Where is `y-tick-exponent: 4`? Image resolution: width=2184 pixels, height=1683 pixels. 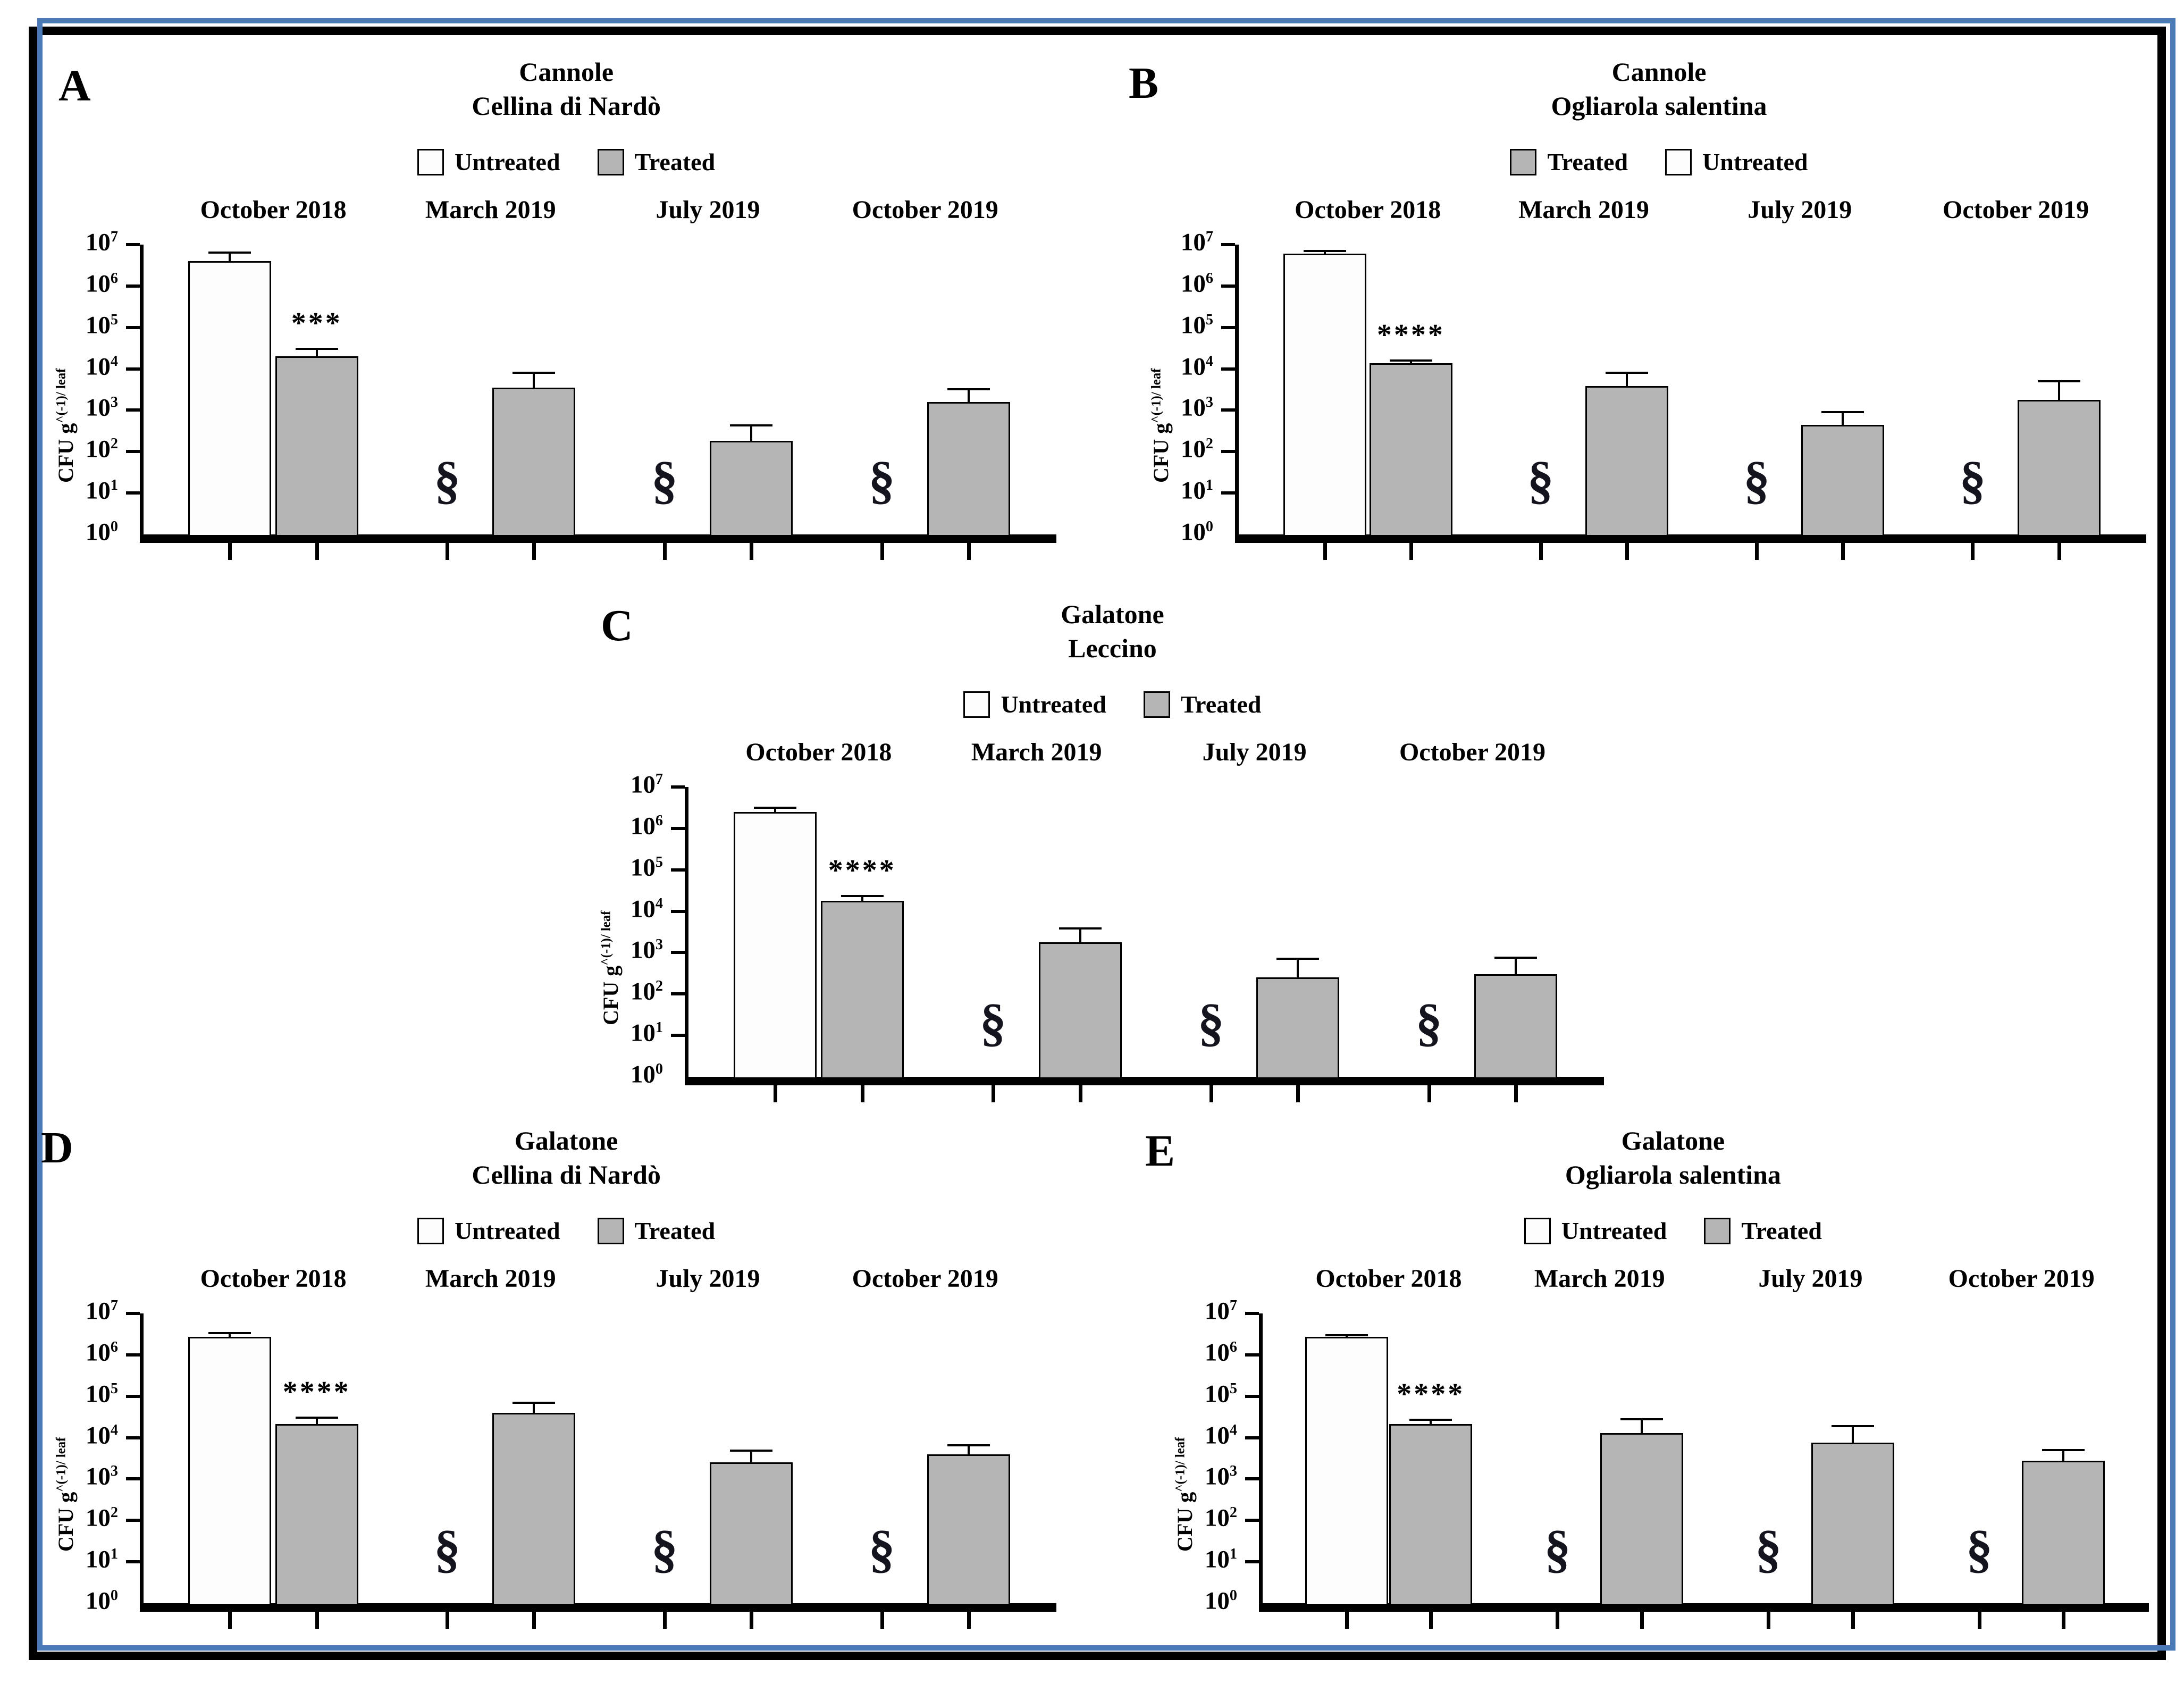
y-tick-exponent: 4 is located at coordinates (659, 904).